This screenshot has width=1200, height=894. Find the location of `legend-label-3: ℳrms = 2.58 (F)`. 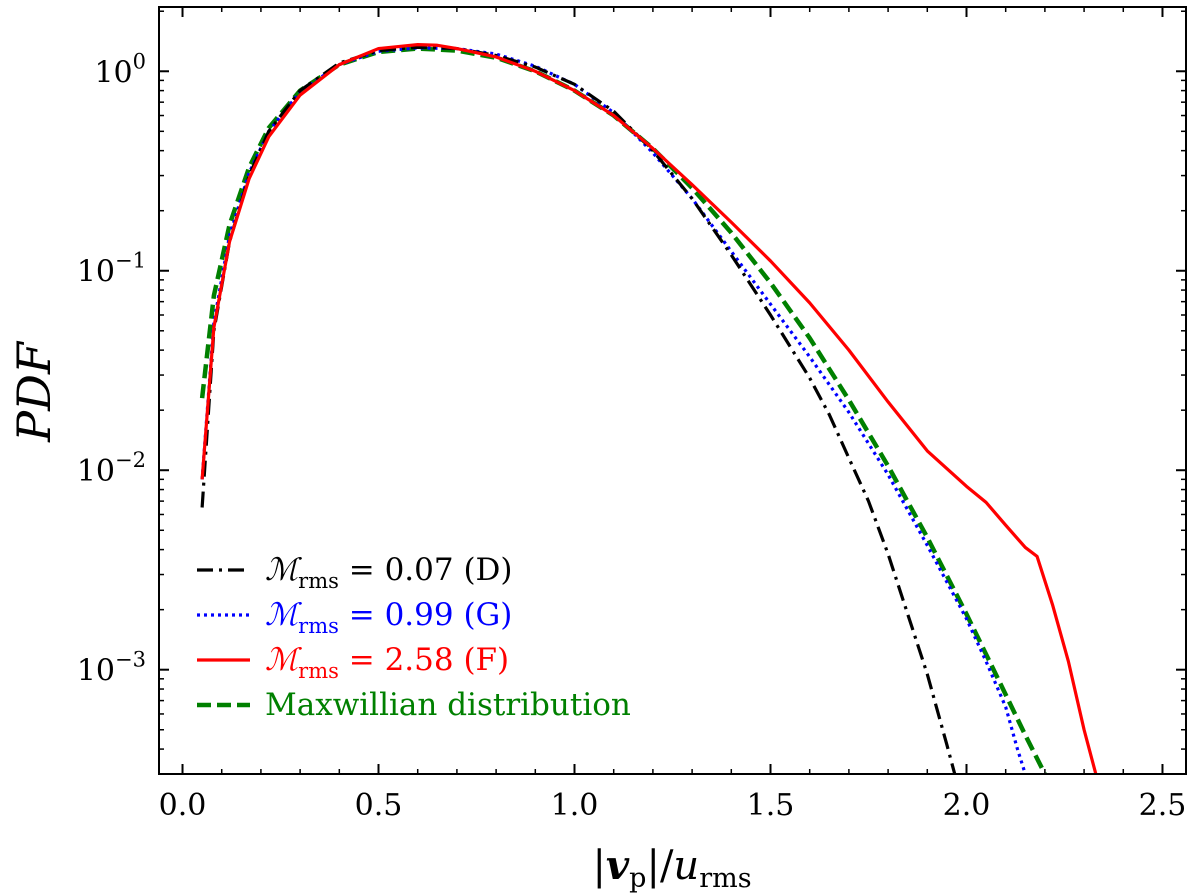

legend-label-3: ℳrms = 2.58 (F) is located at coordinates (387, 662).